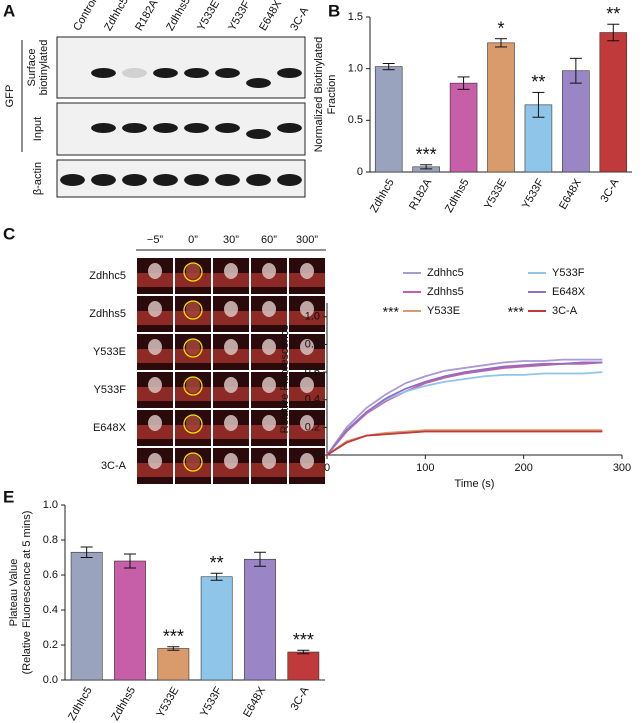 Image resolution: width=643 pixels, height=723 pixels. What do you see at coordinates (38, 129) in the screenshot?
I see `row-label: Input` at bounding box center [38, 129].